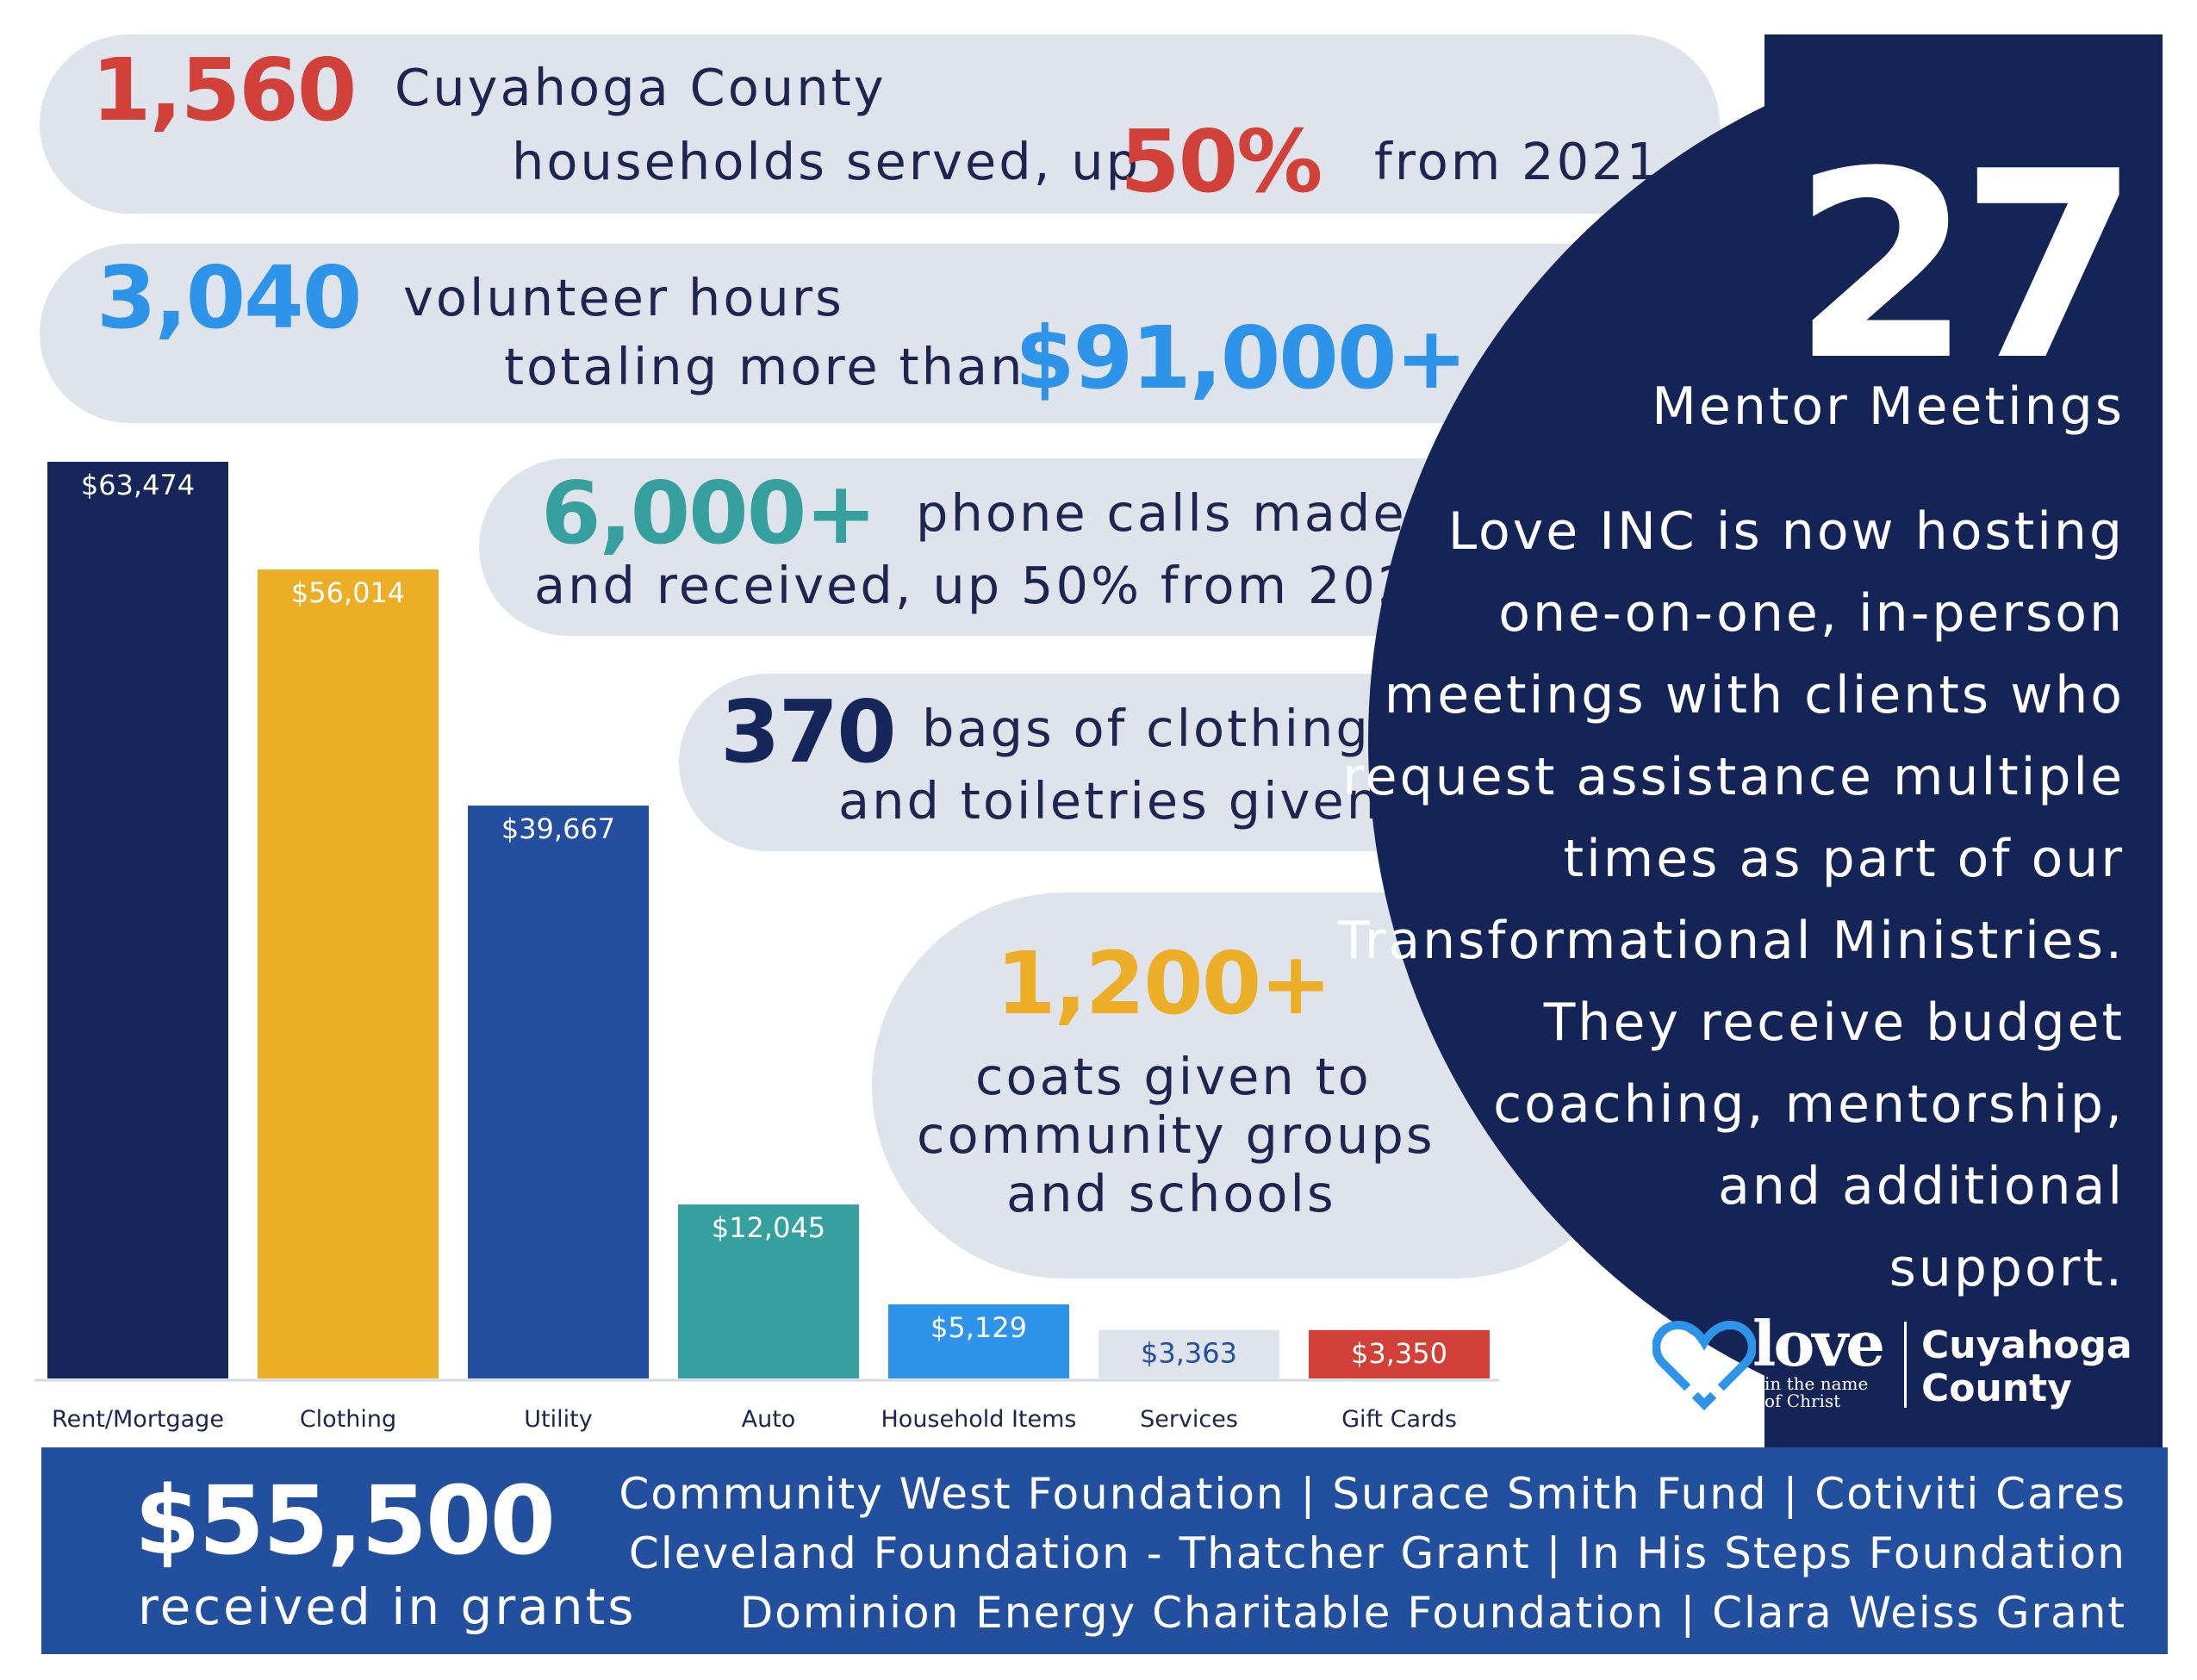 The image size is (2197, 1680). What do you see at coordinates (1809, 1105) in the screenshot?
I see `mentor-line: coaching, mentorship,` at bounding box center [1809, 1105].